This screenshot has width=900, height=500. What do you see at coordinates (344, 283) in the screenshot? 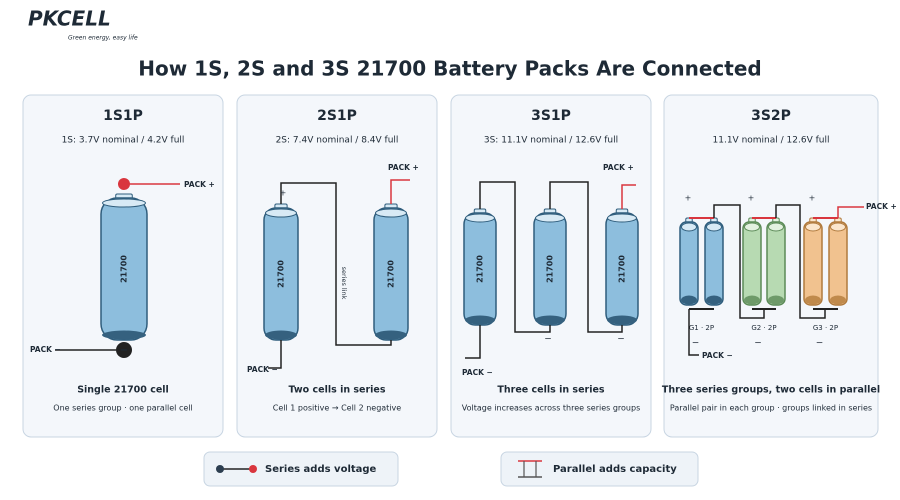
I see `series-link-label: series link` at bounding box center [344, 283].